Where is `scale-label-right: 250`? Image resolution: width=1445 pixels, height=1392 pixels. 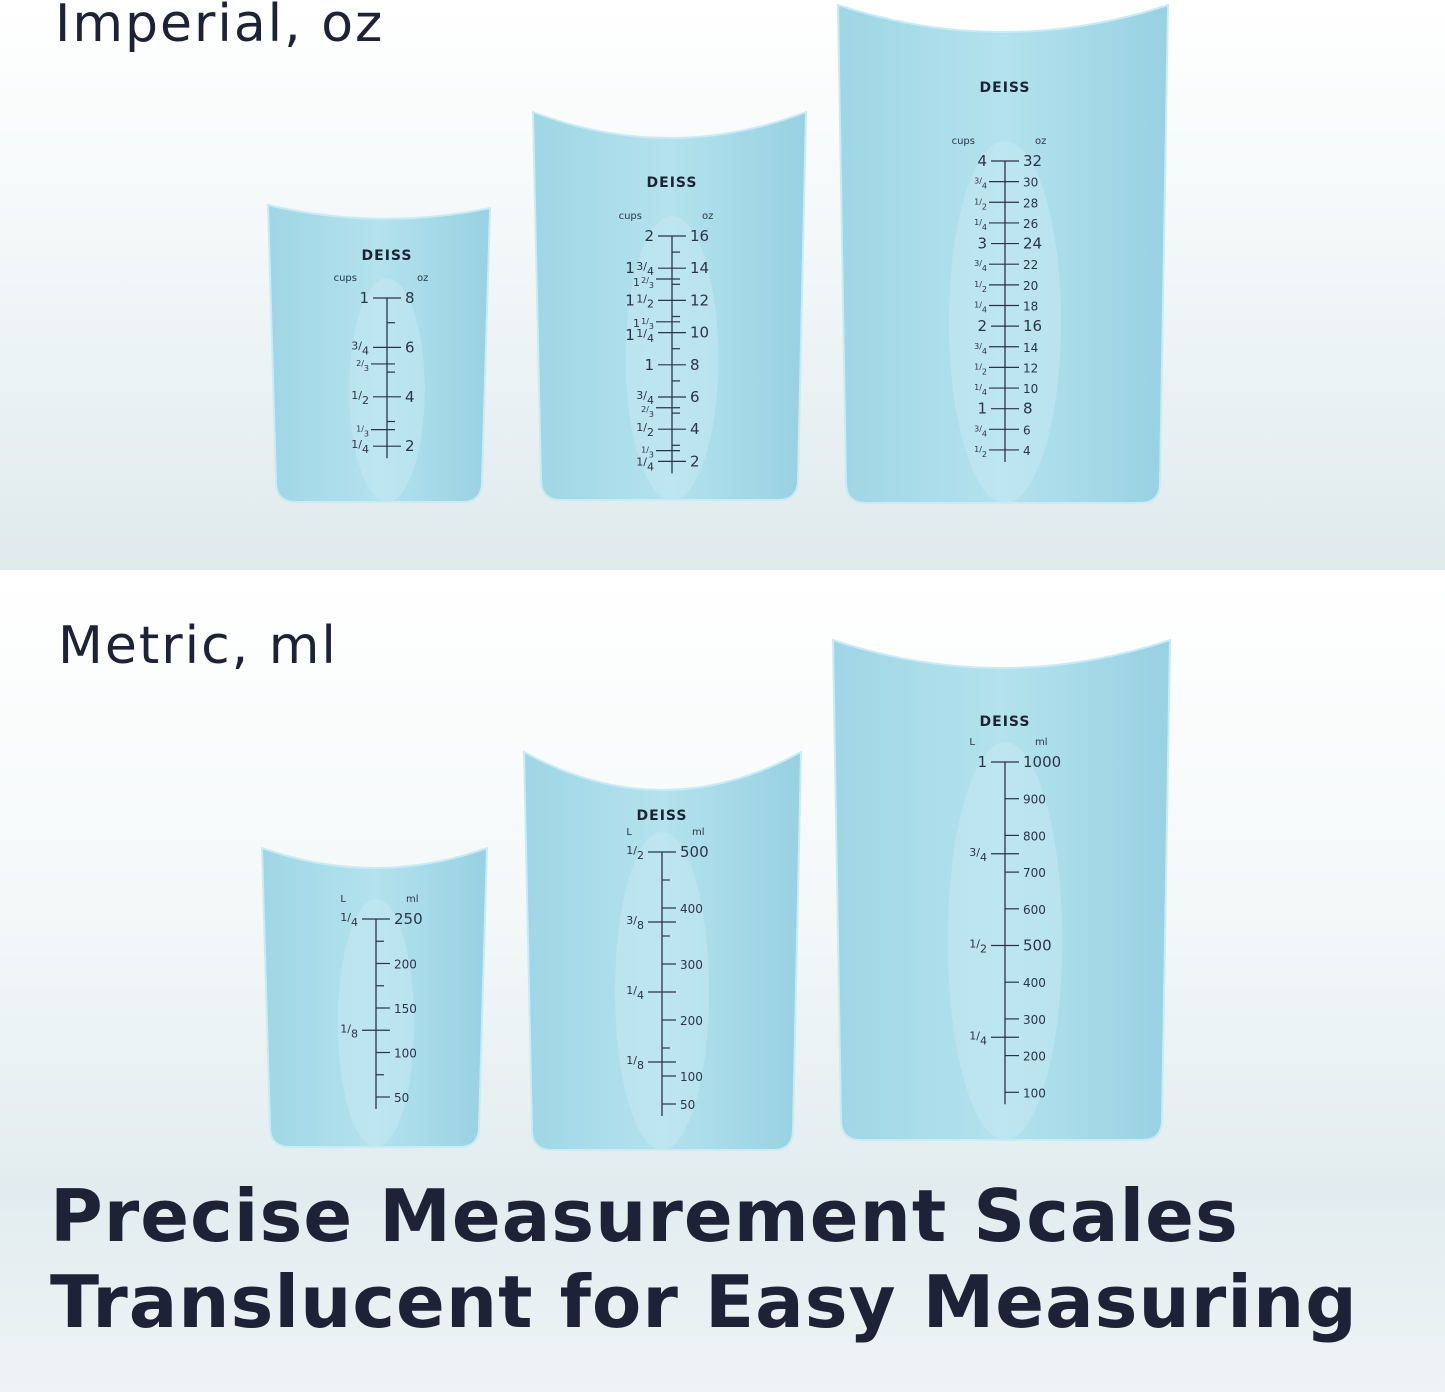
scale-label-right: 250 is located at coordinates (408, 919).